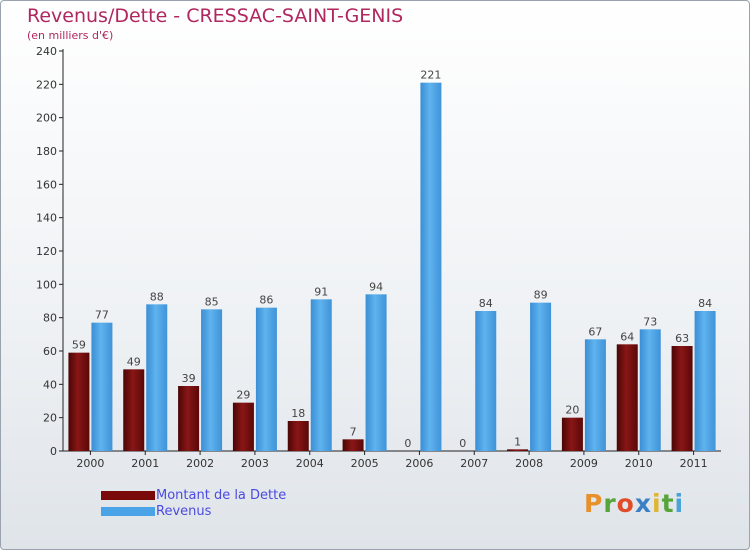 The height and width of the screenshot is (550, 750). Describe the element at coordinates (321, 291) in the screenshot. I see `data-label: 91` at that location.